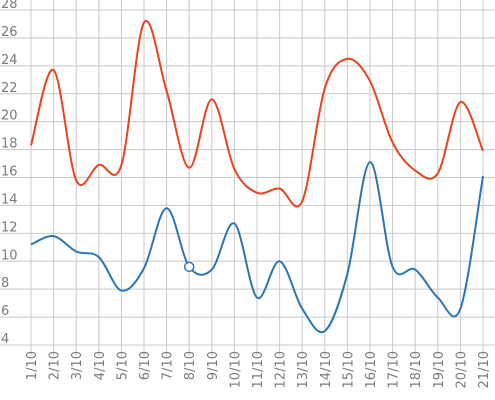 The width and height of the screenshot is (495, 400). I want to click on y-tick-label: 12, so click(9, 227).